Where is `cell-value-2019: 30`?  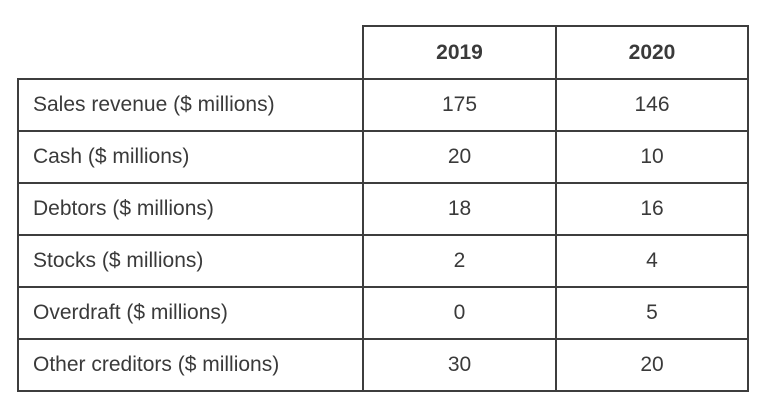 cell-value-2019: 30 is located at coordinates (459, 365).